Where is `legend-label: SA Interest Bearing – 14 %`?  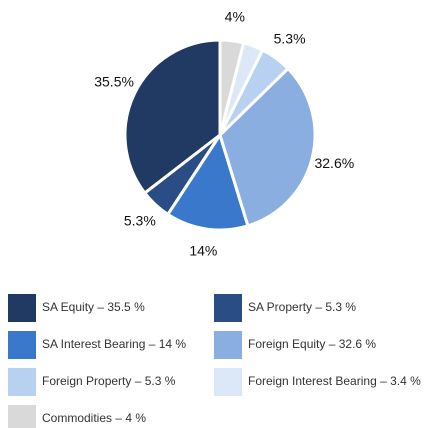 legend-label: SA Interest Bearing – 14 % is located at coordinates (114, 344).